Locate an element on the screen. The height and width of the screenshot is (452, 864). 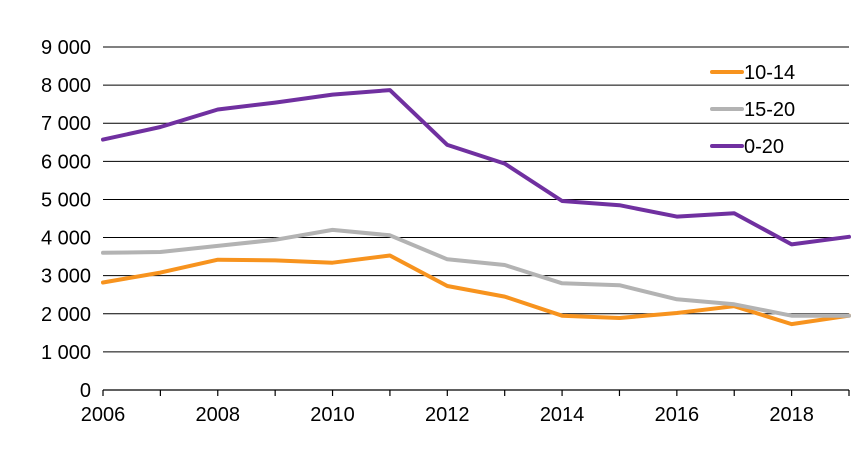
legend-label-10-14: 10-14 is located at coordinates (769, 73).